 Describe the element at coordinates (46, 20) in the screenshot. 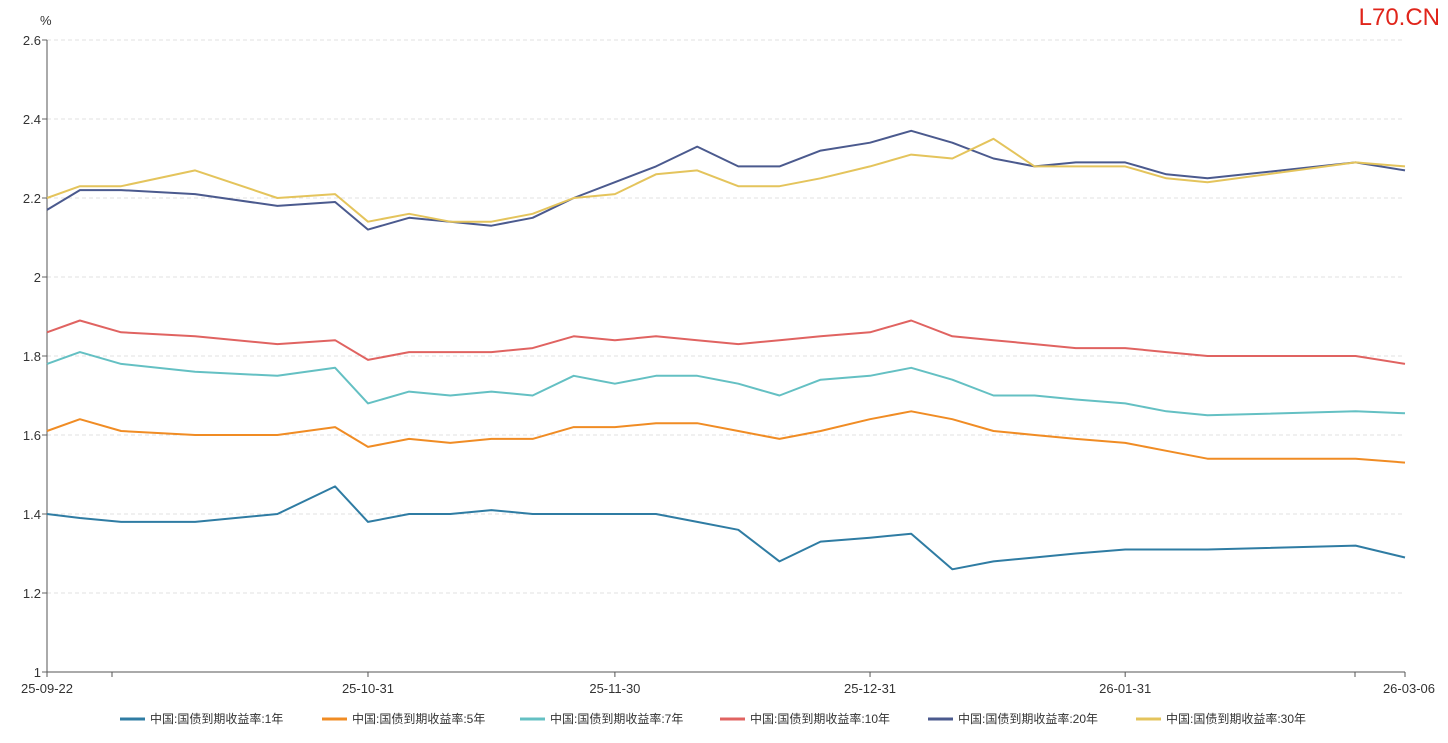

I see `y-axis-unit: %` at that location.